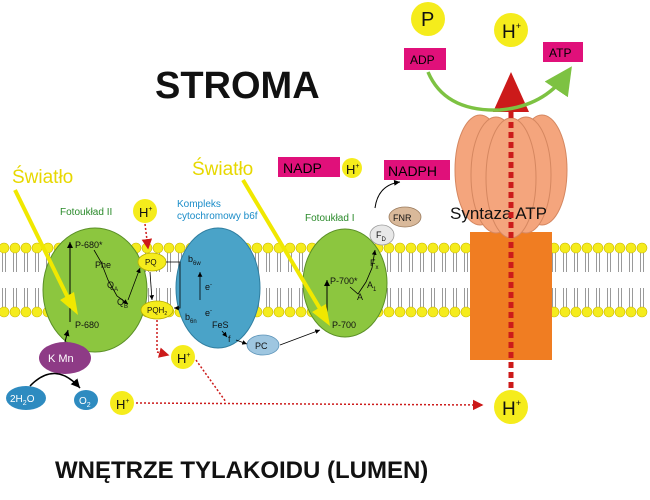  I want to click on b6n-label: b6n, so click(191, 318).